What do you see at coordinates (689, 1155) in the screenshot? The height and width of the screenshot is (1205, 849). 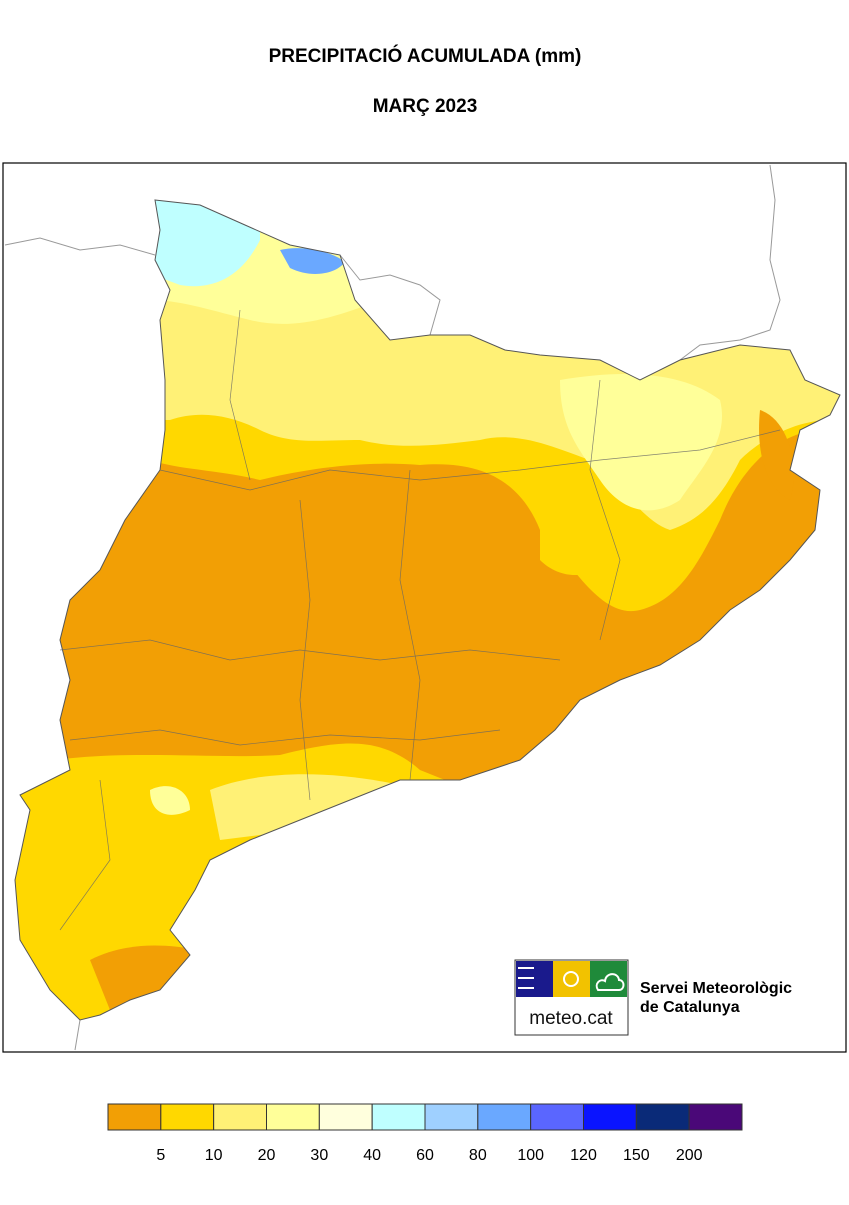 I see `legend-tick-label: 200` at bounding box center [689, 1155].